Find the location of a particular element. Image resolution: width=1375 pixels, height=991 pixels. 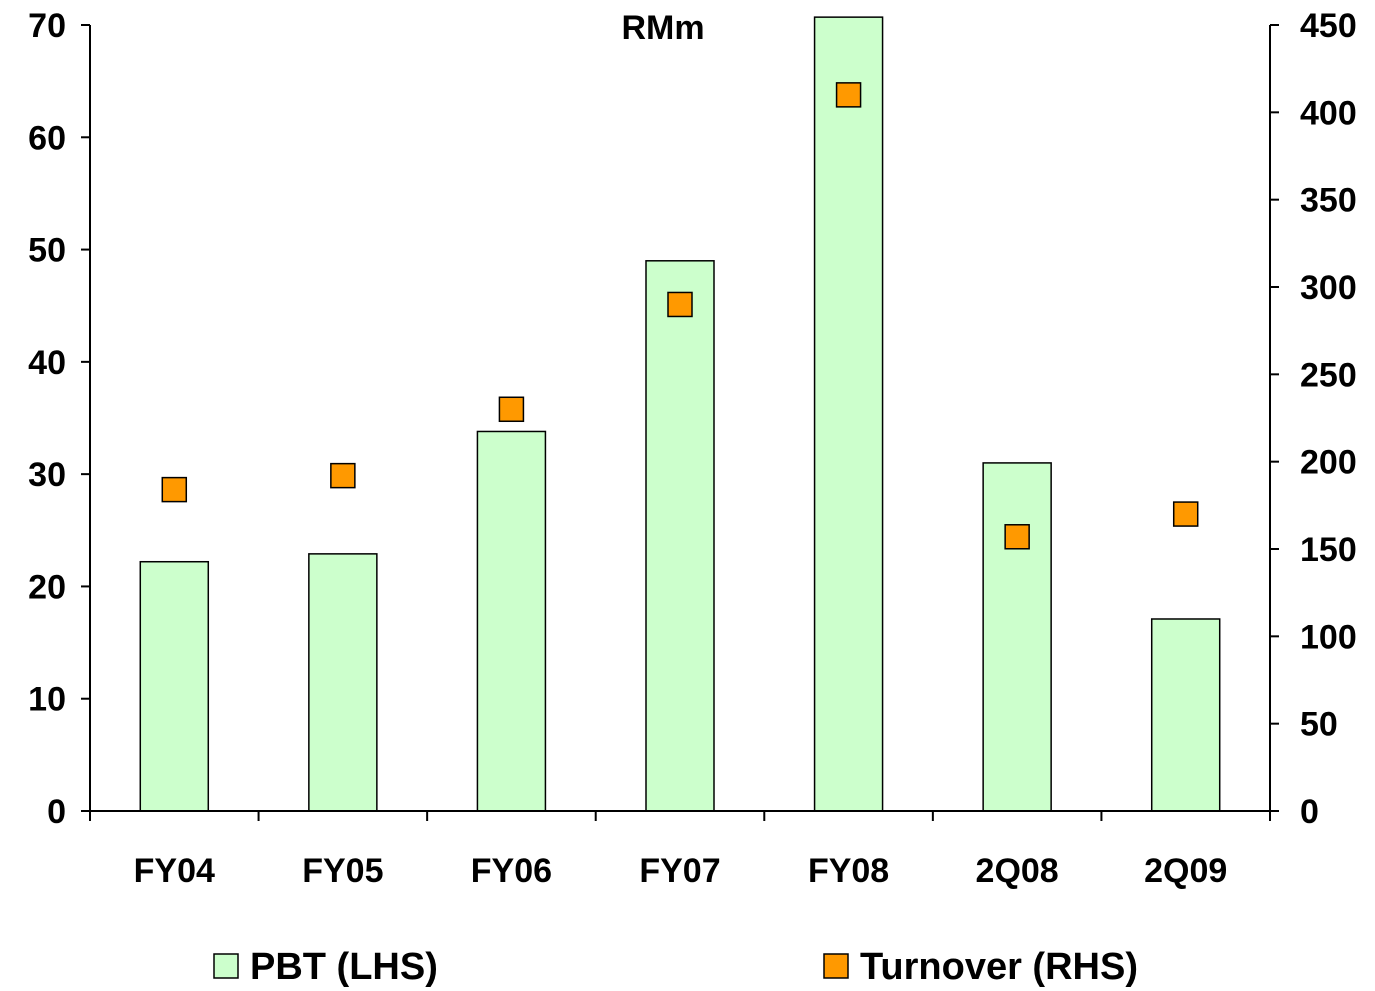

legend-label-turnover: Turnover (RHS) is located at coordinates (999, 967).